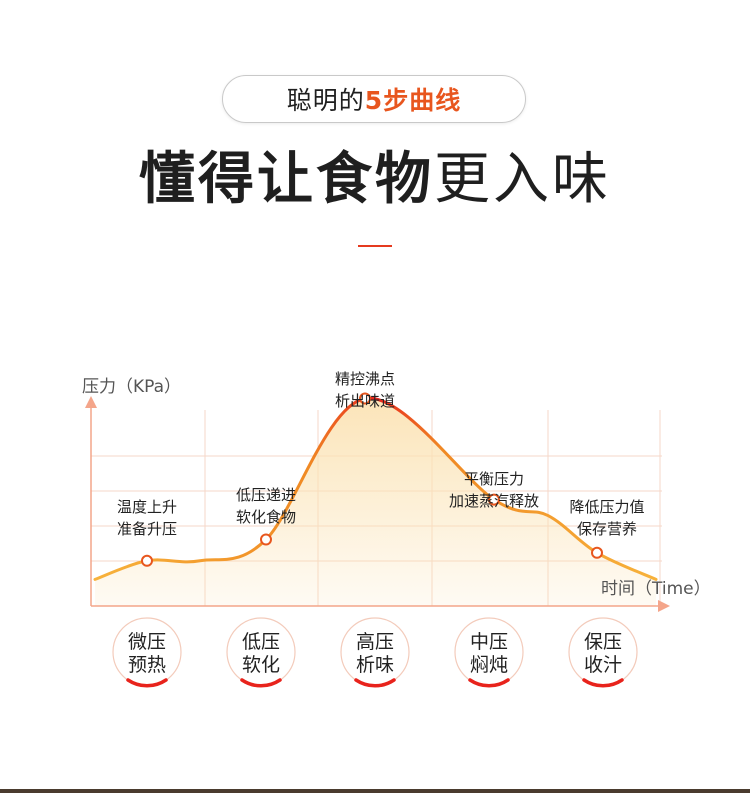 This screenshot has height=793, width=750. Describe the element at coordinates (266, 517) in the screenshot. I see `stage-annotation: 软化食物` at that location.